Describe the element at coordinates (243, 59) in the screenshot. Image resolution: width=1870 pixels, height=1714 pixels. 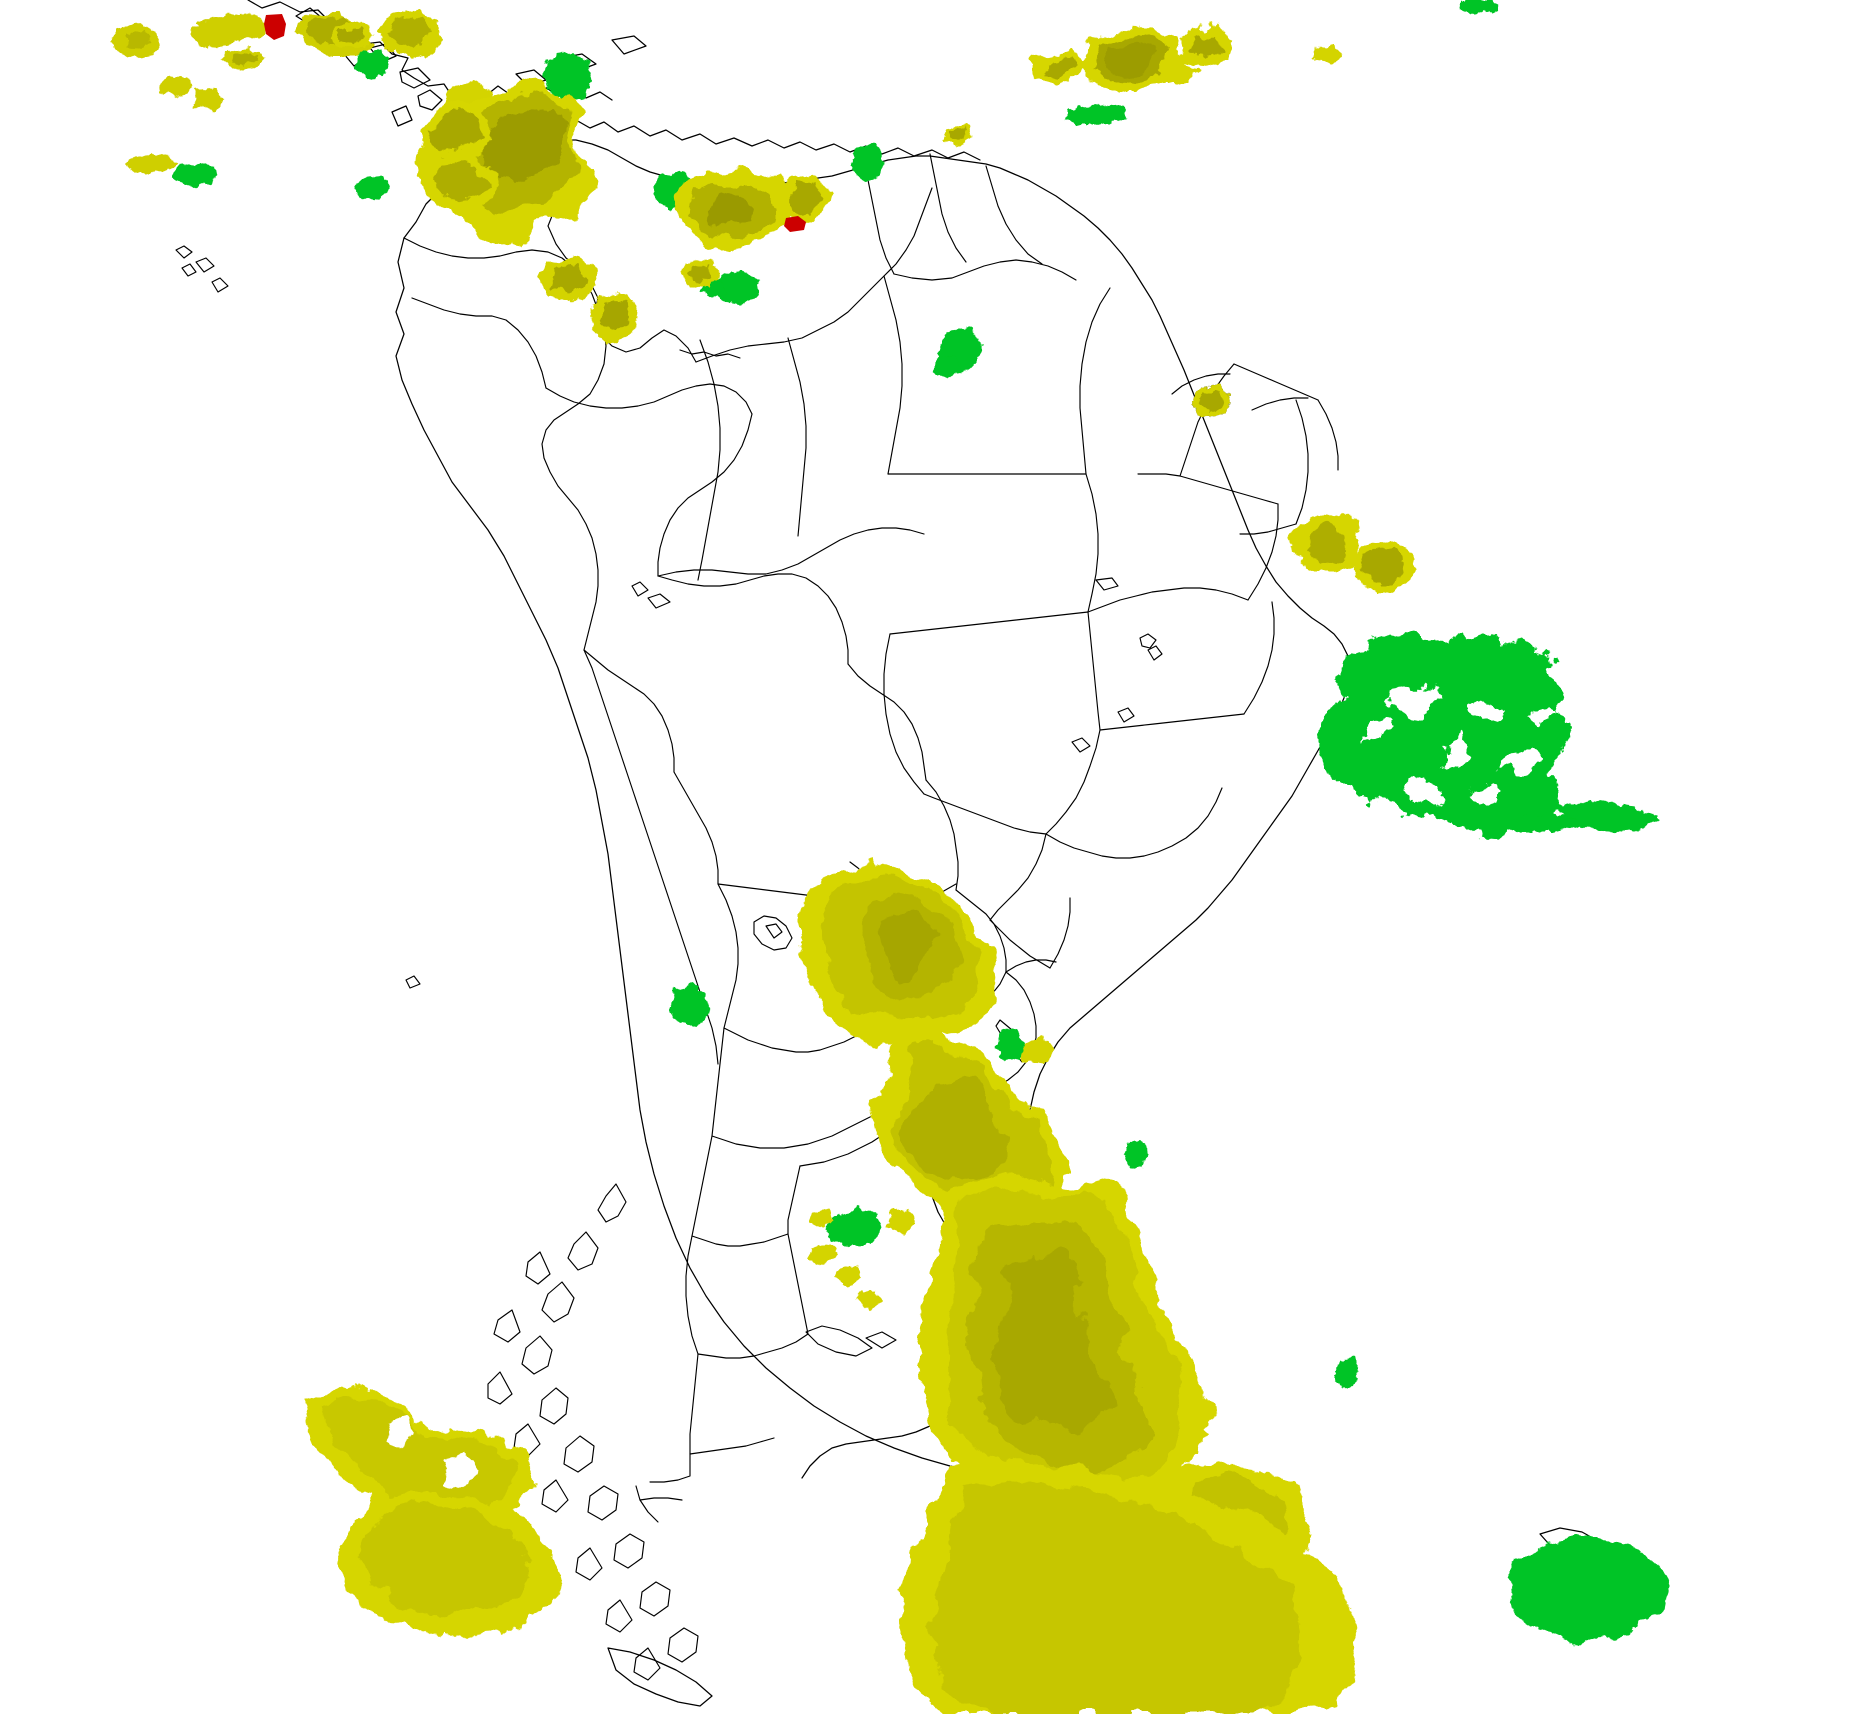
I see `cell-group-pacific-islet-c` at that location.